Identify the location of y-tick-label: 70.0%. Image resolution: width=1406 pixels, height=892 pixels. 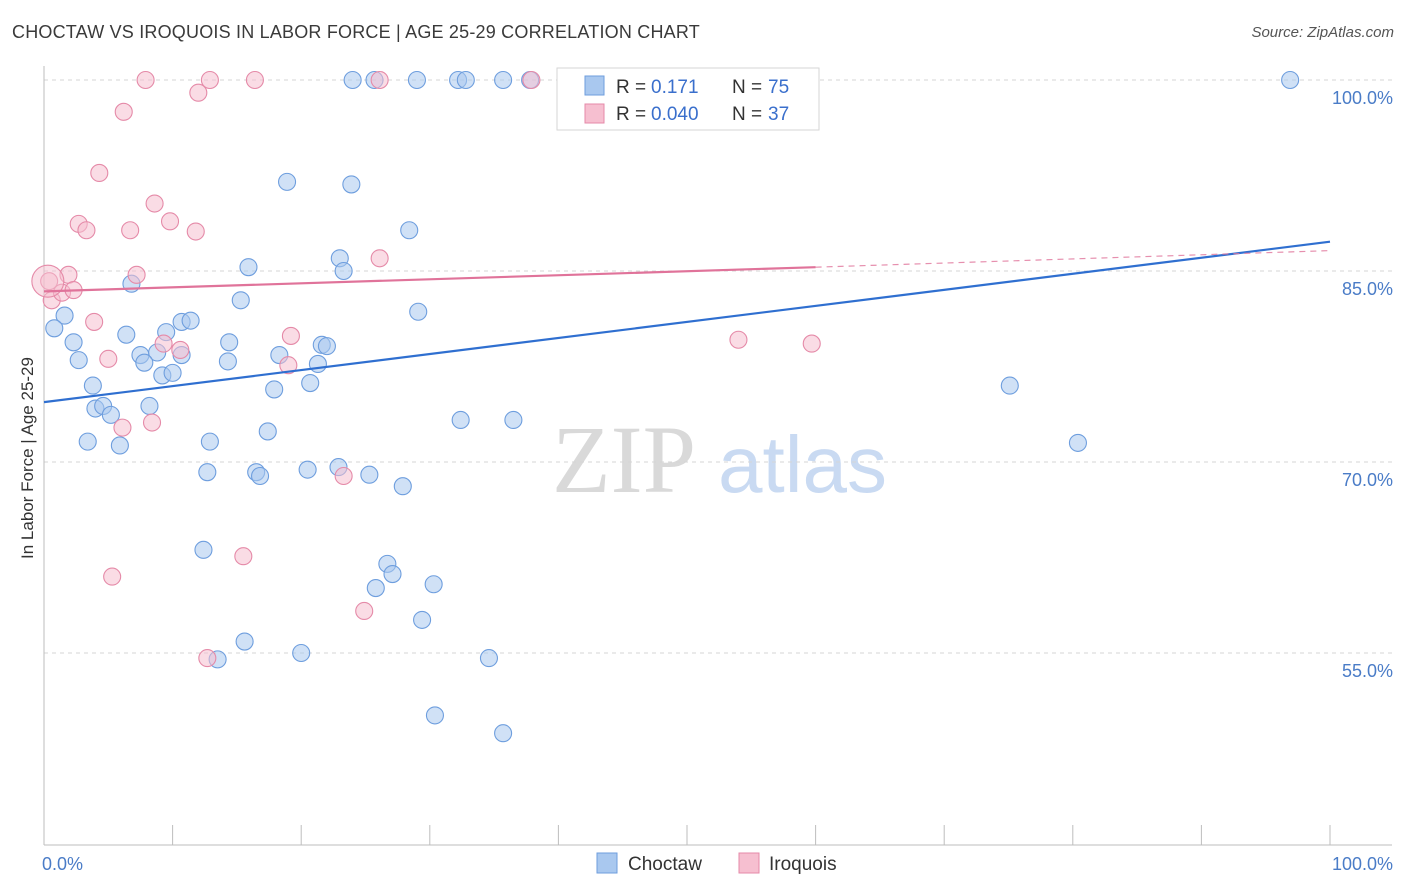
(1367, 480).